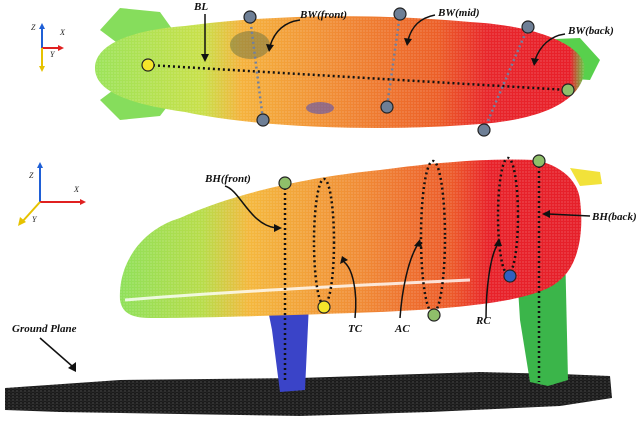  I want to click on bw-mid-measure-line, so click(393, 60).